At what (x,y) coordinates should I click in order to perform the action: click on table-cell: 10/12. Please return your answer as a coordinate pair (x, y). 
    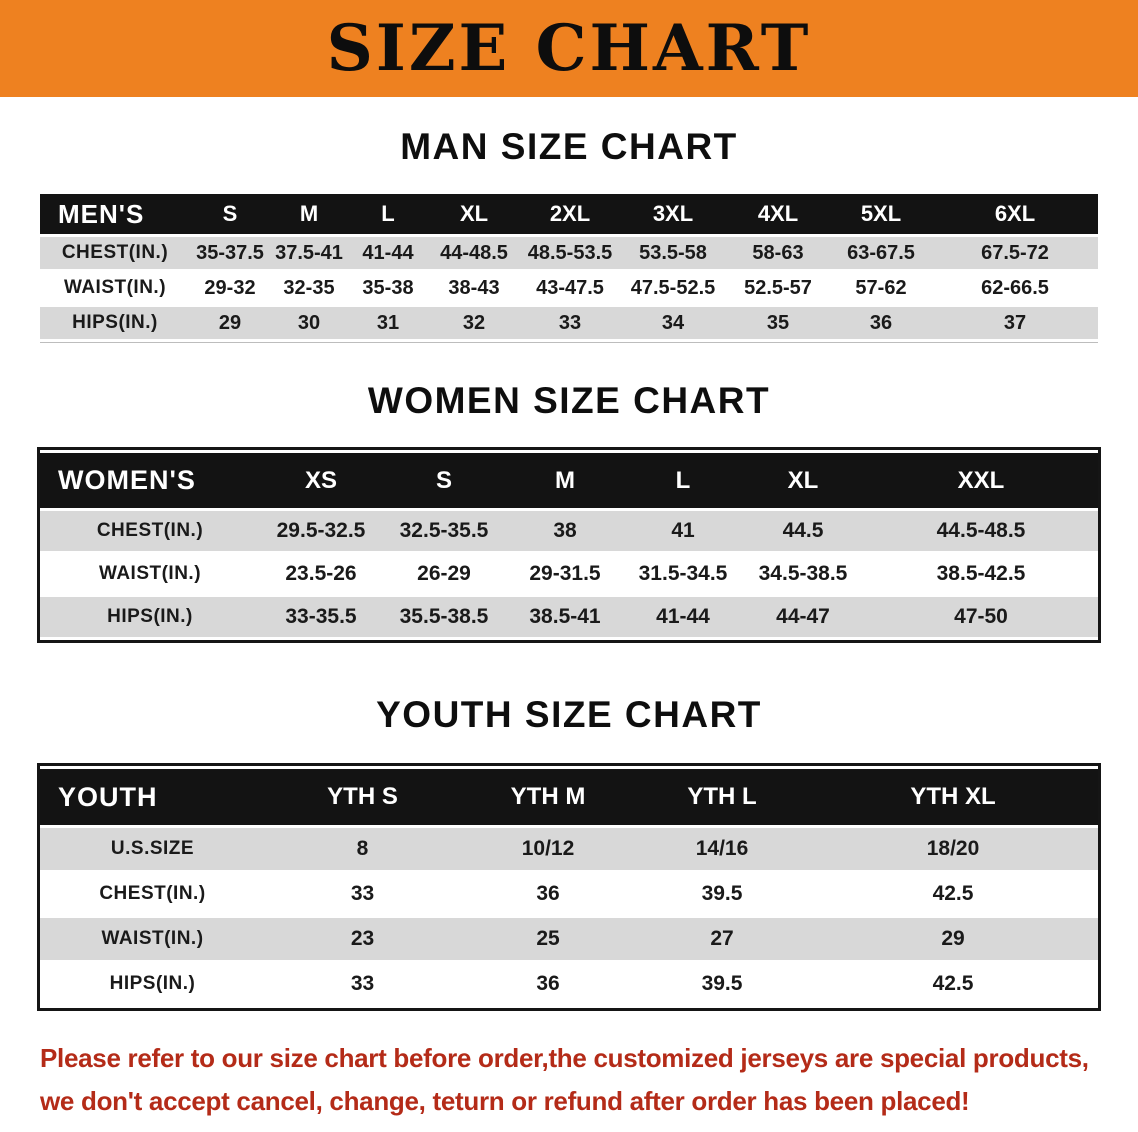
    Looking at the image, I should click on (548, 849).